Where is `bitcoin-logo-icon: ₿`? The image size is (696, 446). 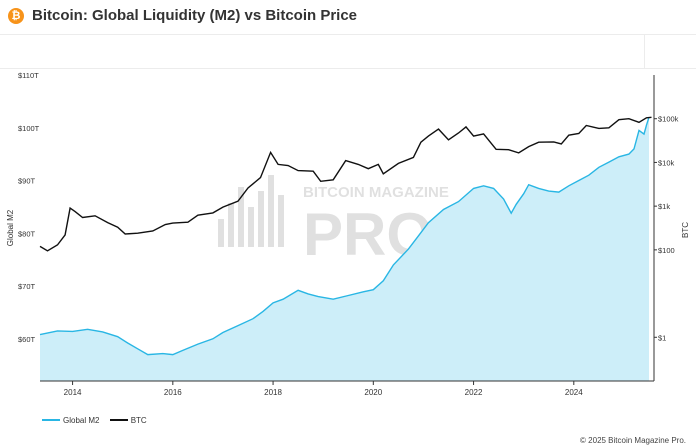
bitcoin-logo-icon: ₿ is located at coordinates (16, 16).